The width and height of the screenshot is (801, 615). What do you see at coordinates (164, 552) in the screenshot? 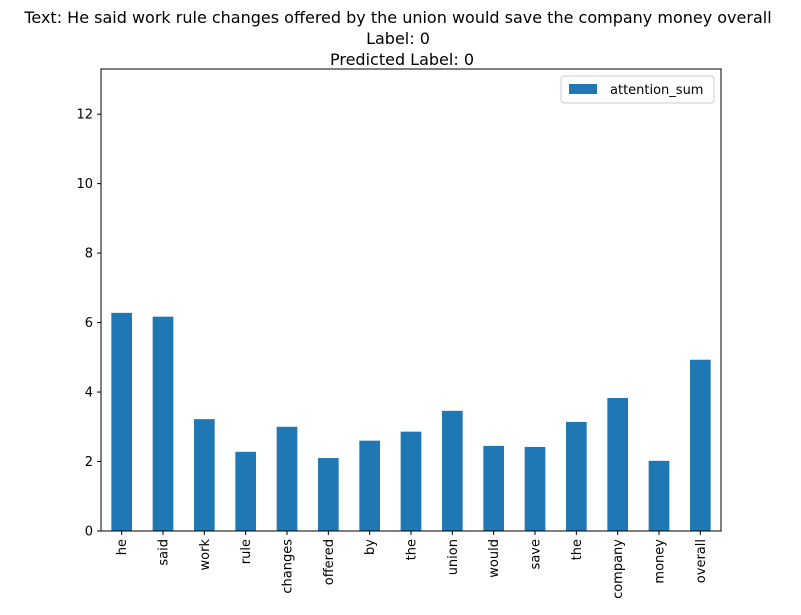
I see `x-tick-label: said` at bounding box center [164, 552].